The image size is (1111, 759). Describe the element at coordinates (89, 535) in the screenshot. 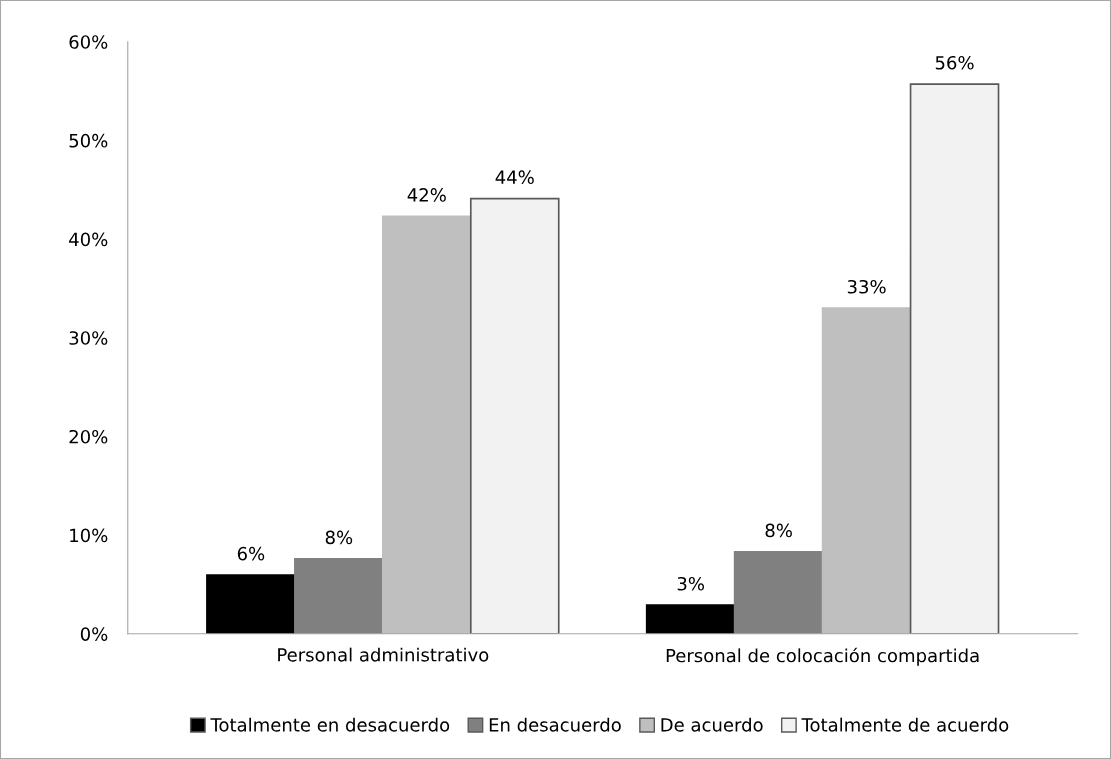

I see `y-tick-label: 10%` at that location.